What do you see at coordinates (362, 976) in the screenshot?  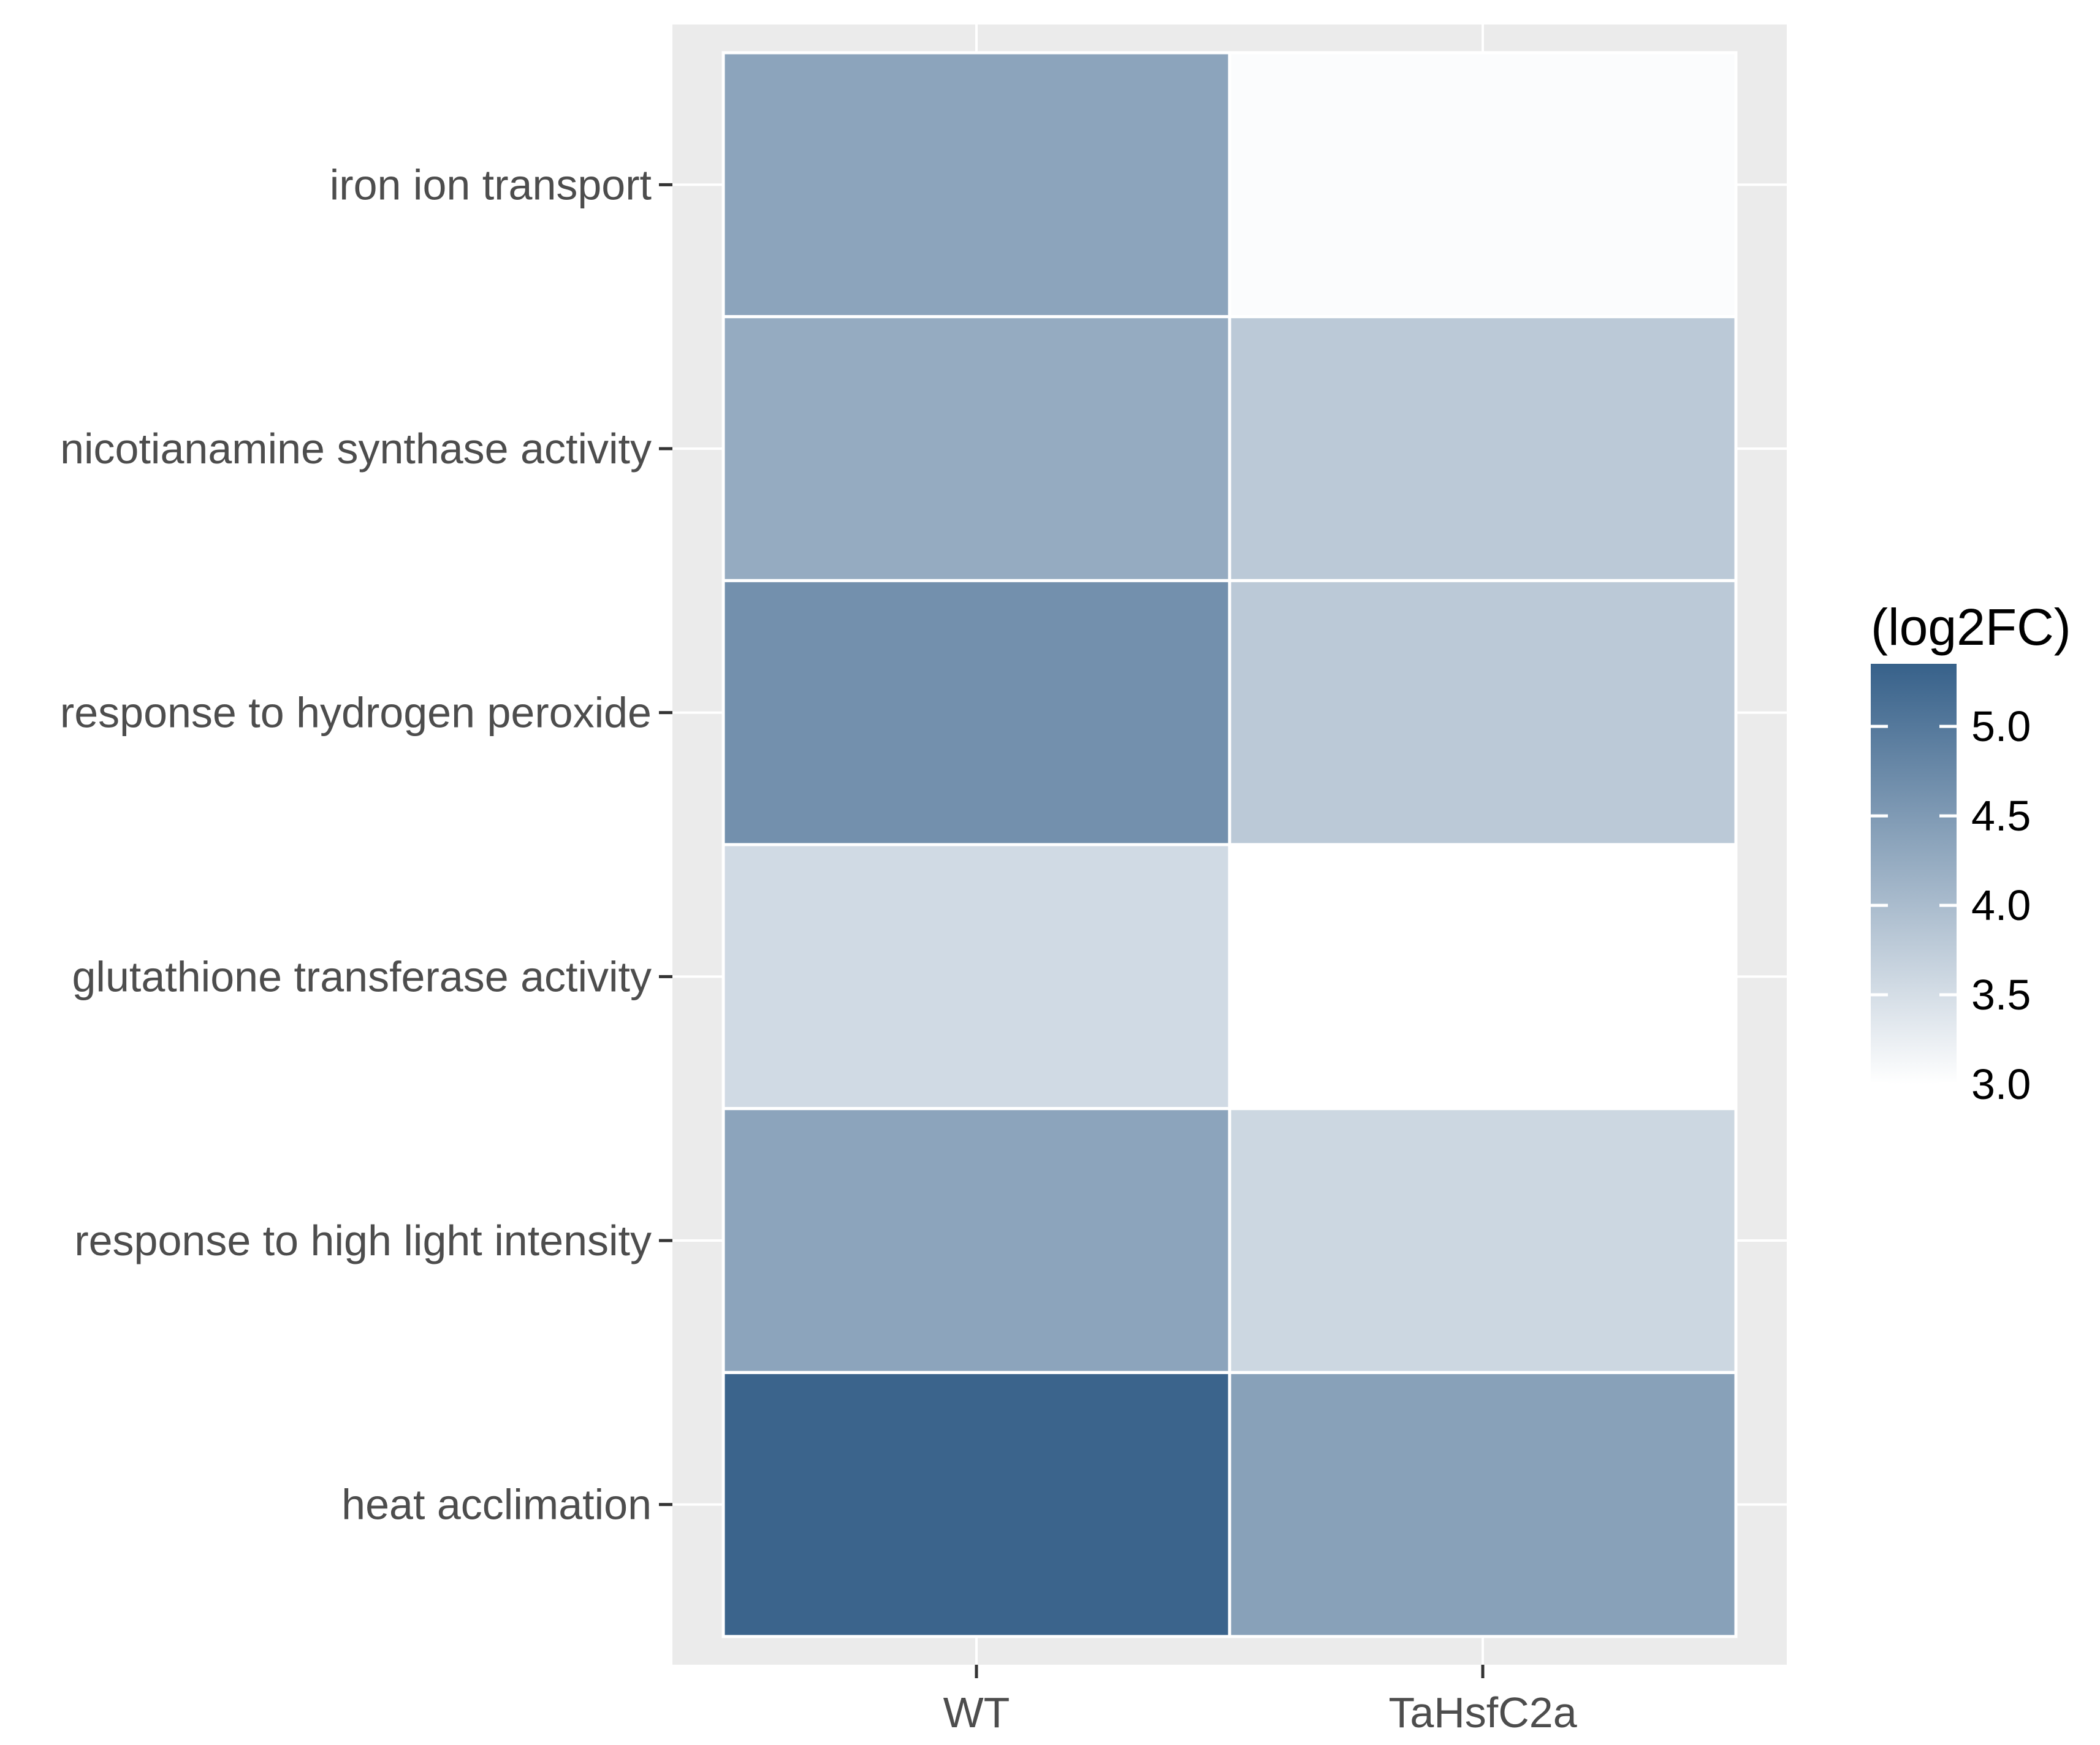 I see `y-tick-label: glutathione transferase activity` at bounding box center [362, 976].